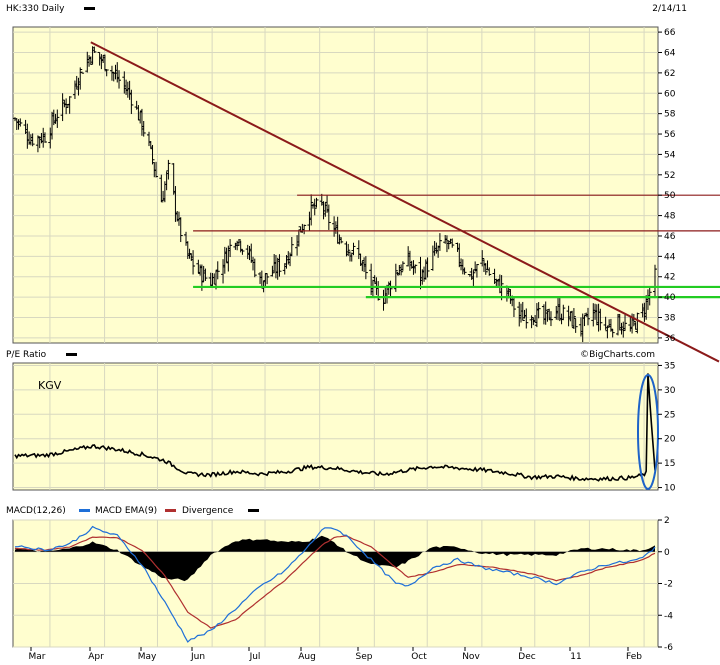  What do you see at coordinates (634, 657) in the screenshot?
I see `month-label: Feb` at bounding box center [634, 657].